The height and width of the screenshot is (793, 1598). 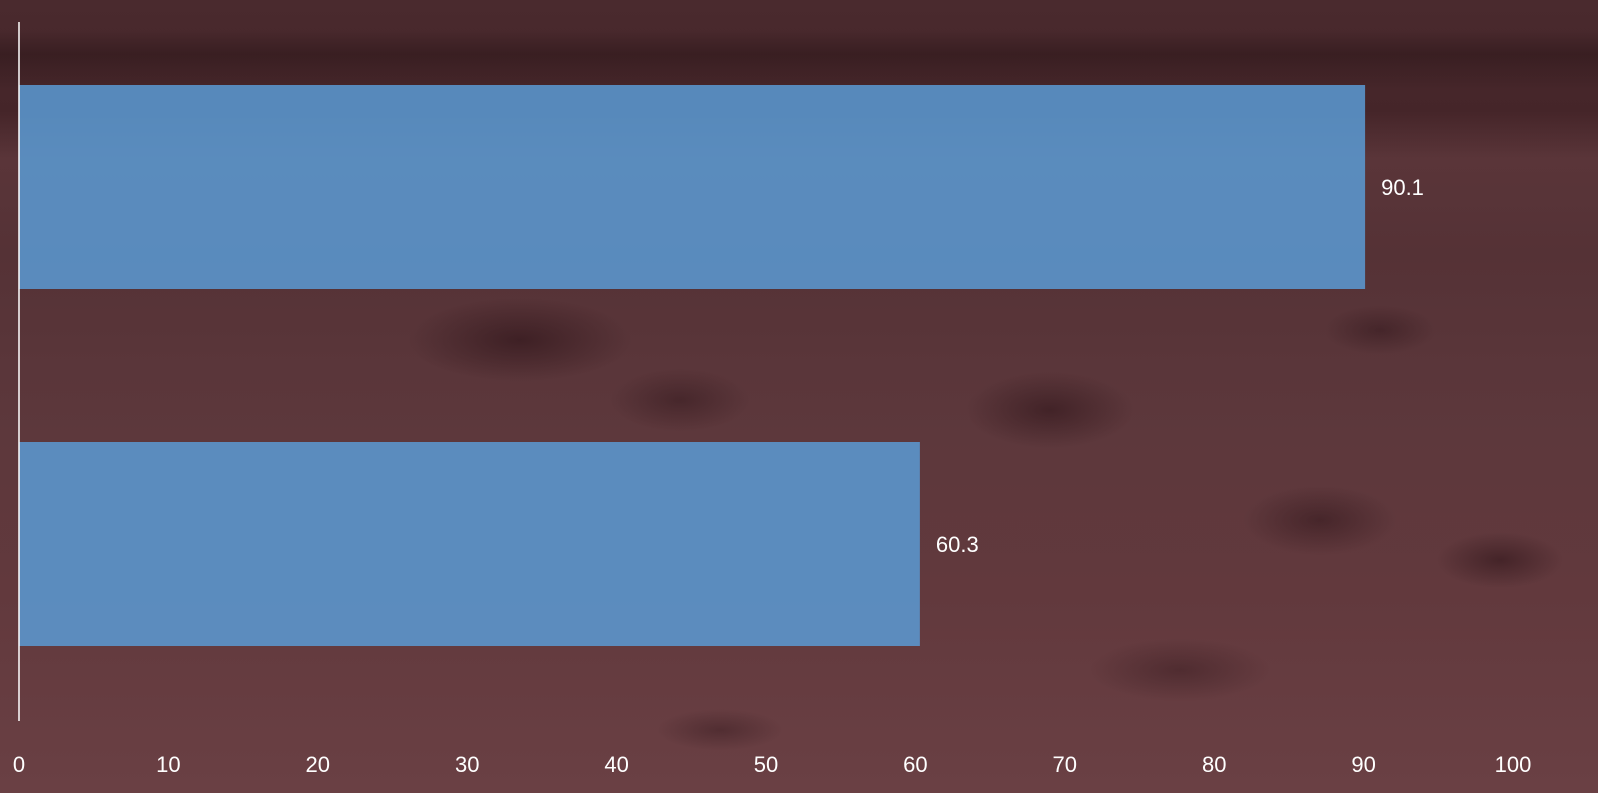 What do you see at coordinates (1402, 187) in the screenshot?
I see `data-label-1: 90.1` at bounding box center [1402, 187].